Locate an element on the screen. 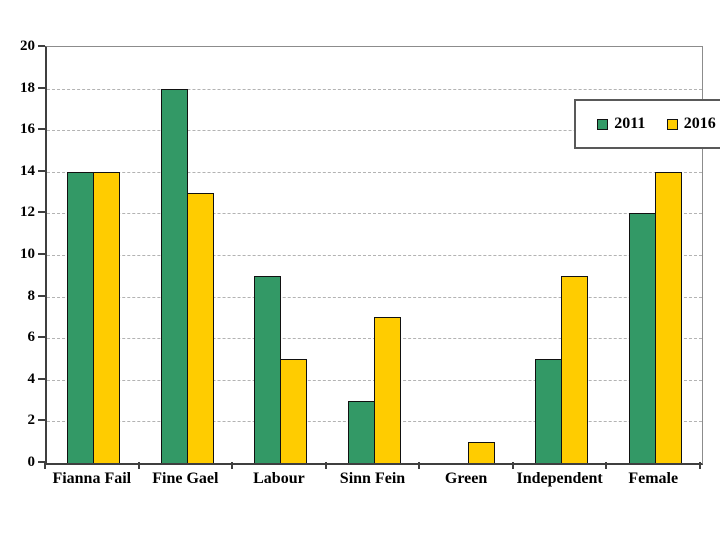 The height and width of the screenshot is (540, 720). bar-group-fine-gael is located at coordinates (188, 255).